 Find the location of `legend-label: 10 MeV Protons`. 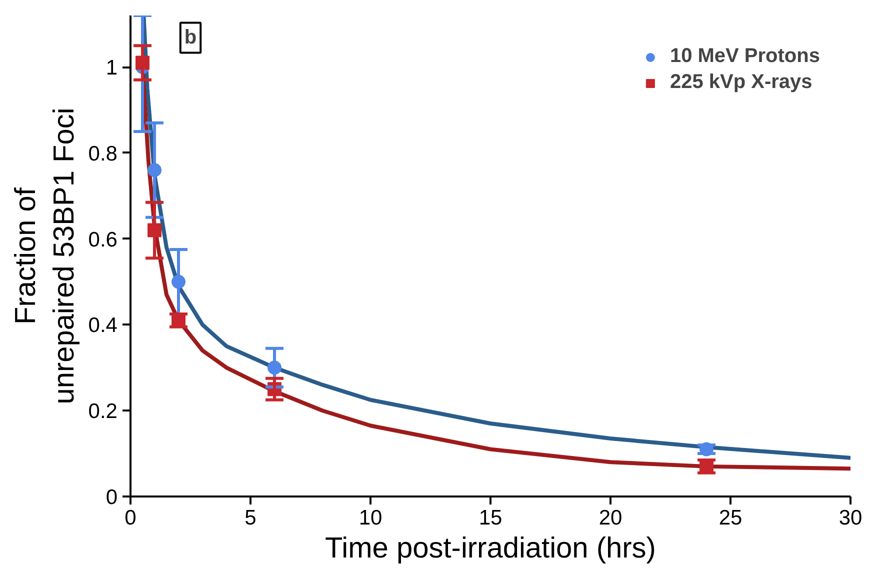

legend-label: 10 MeV Protons is located at coordinates (745, 56).